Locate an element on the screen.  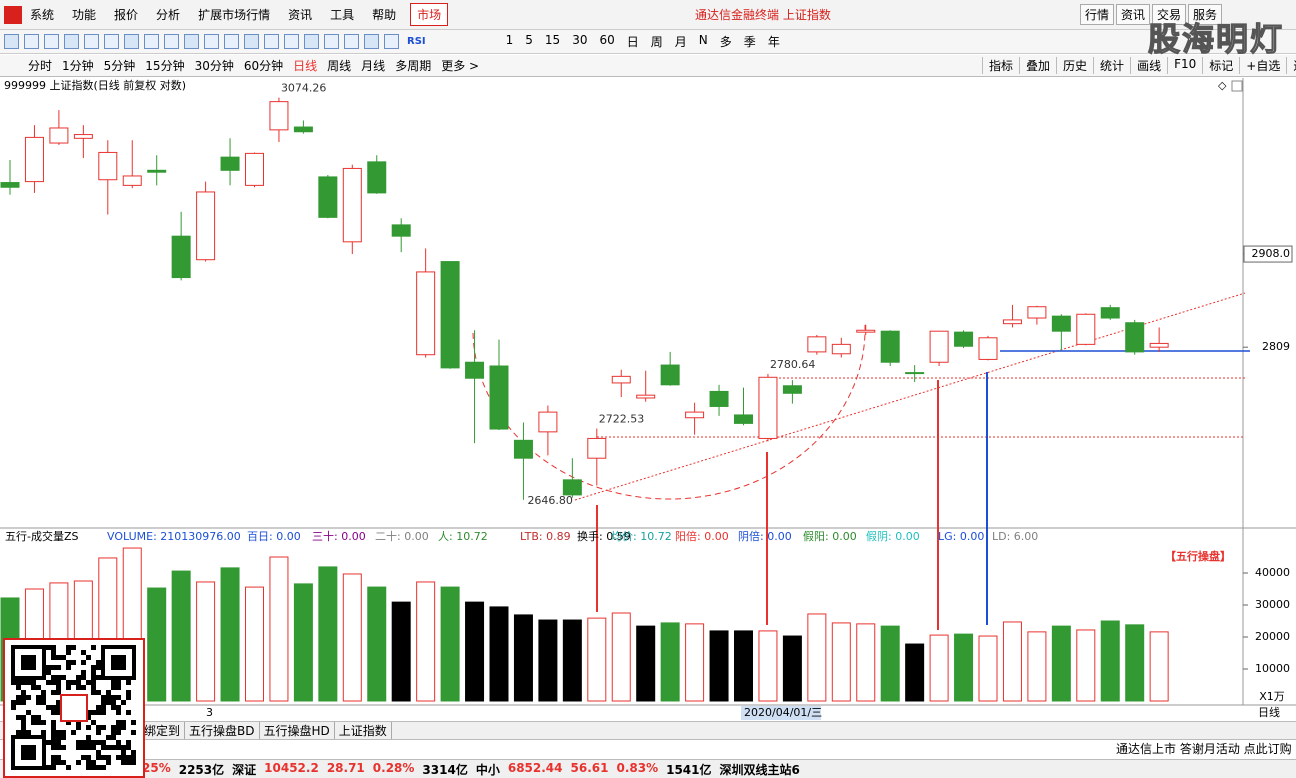
menu-item: 分析 is located at coordinates (168, 15).